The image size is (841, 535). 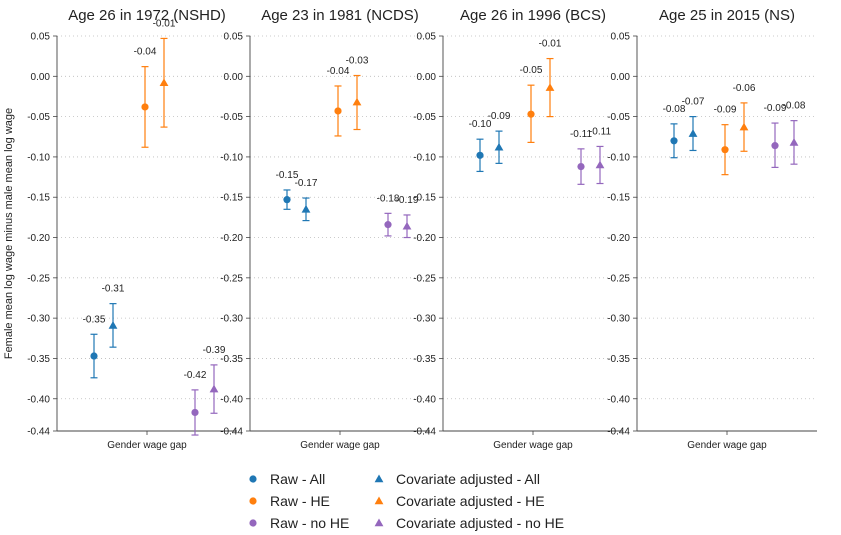 I want to click on legend-item: Covariate adjusted - All, so click(x=456, y=479).